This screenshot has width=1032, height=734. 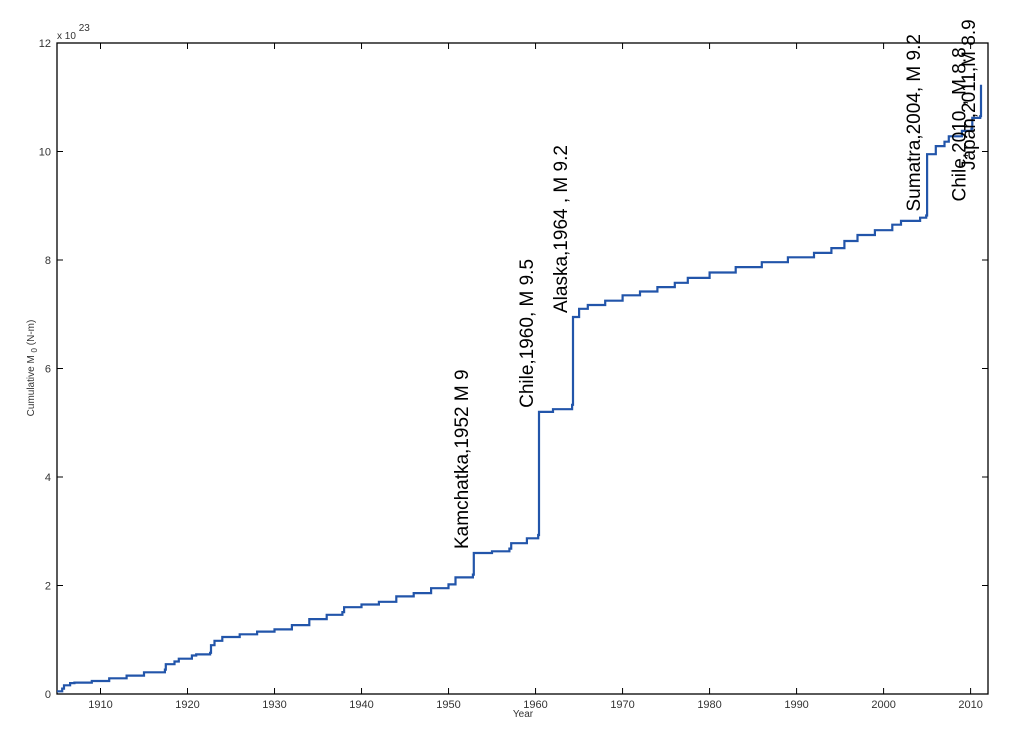 What do you see at coordinates (523, 714) in the screenshot?
I see `x-axis-label: Year` at bounding box center [523, 714].